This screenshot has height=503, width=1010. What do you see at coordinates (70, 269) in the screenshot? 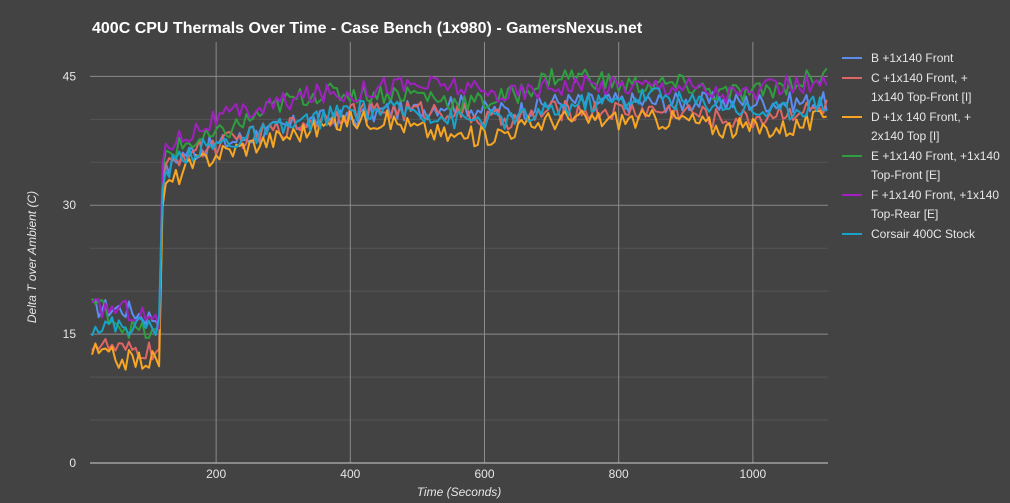
I see `y-tick-labels: 0 15 30 45` at bounding box center [70, 269].